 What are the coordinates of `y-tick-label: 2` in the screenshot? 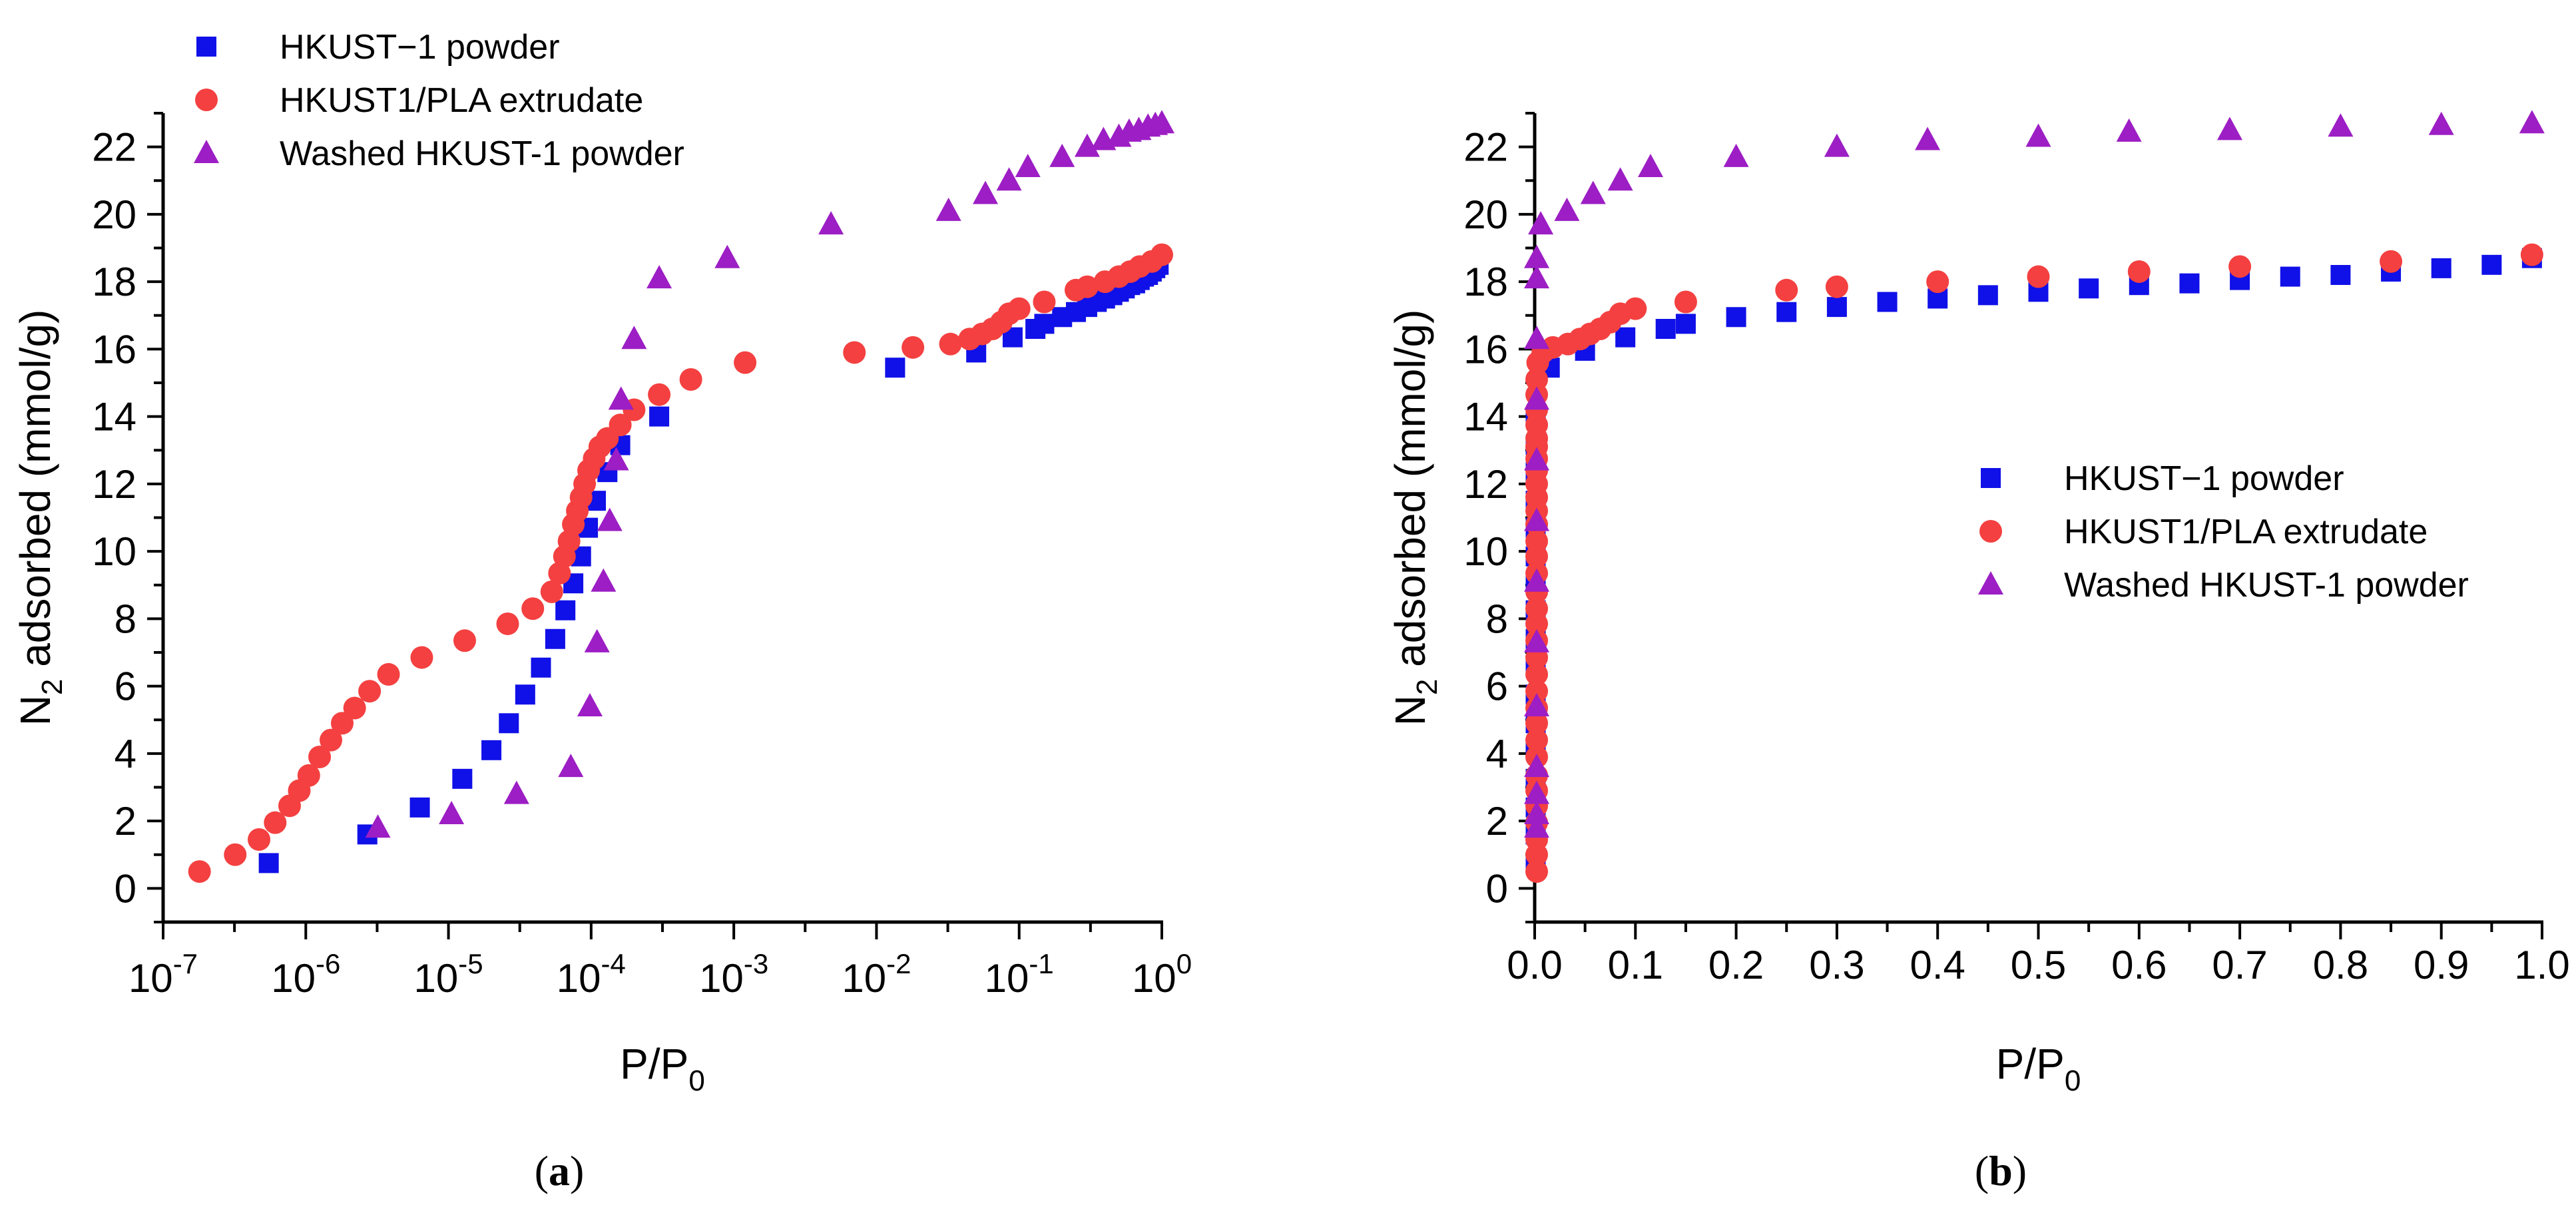 It's located at (126, 822).